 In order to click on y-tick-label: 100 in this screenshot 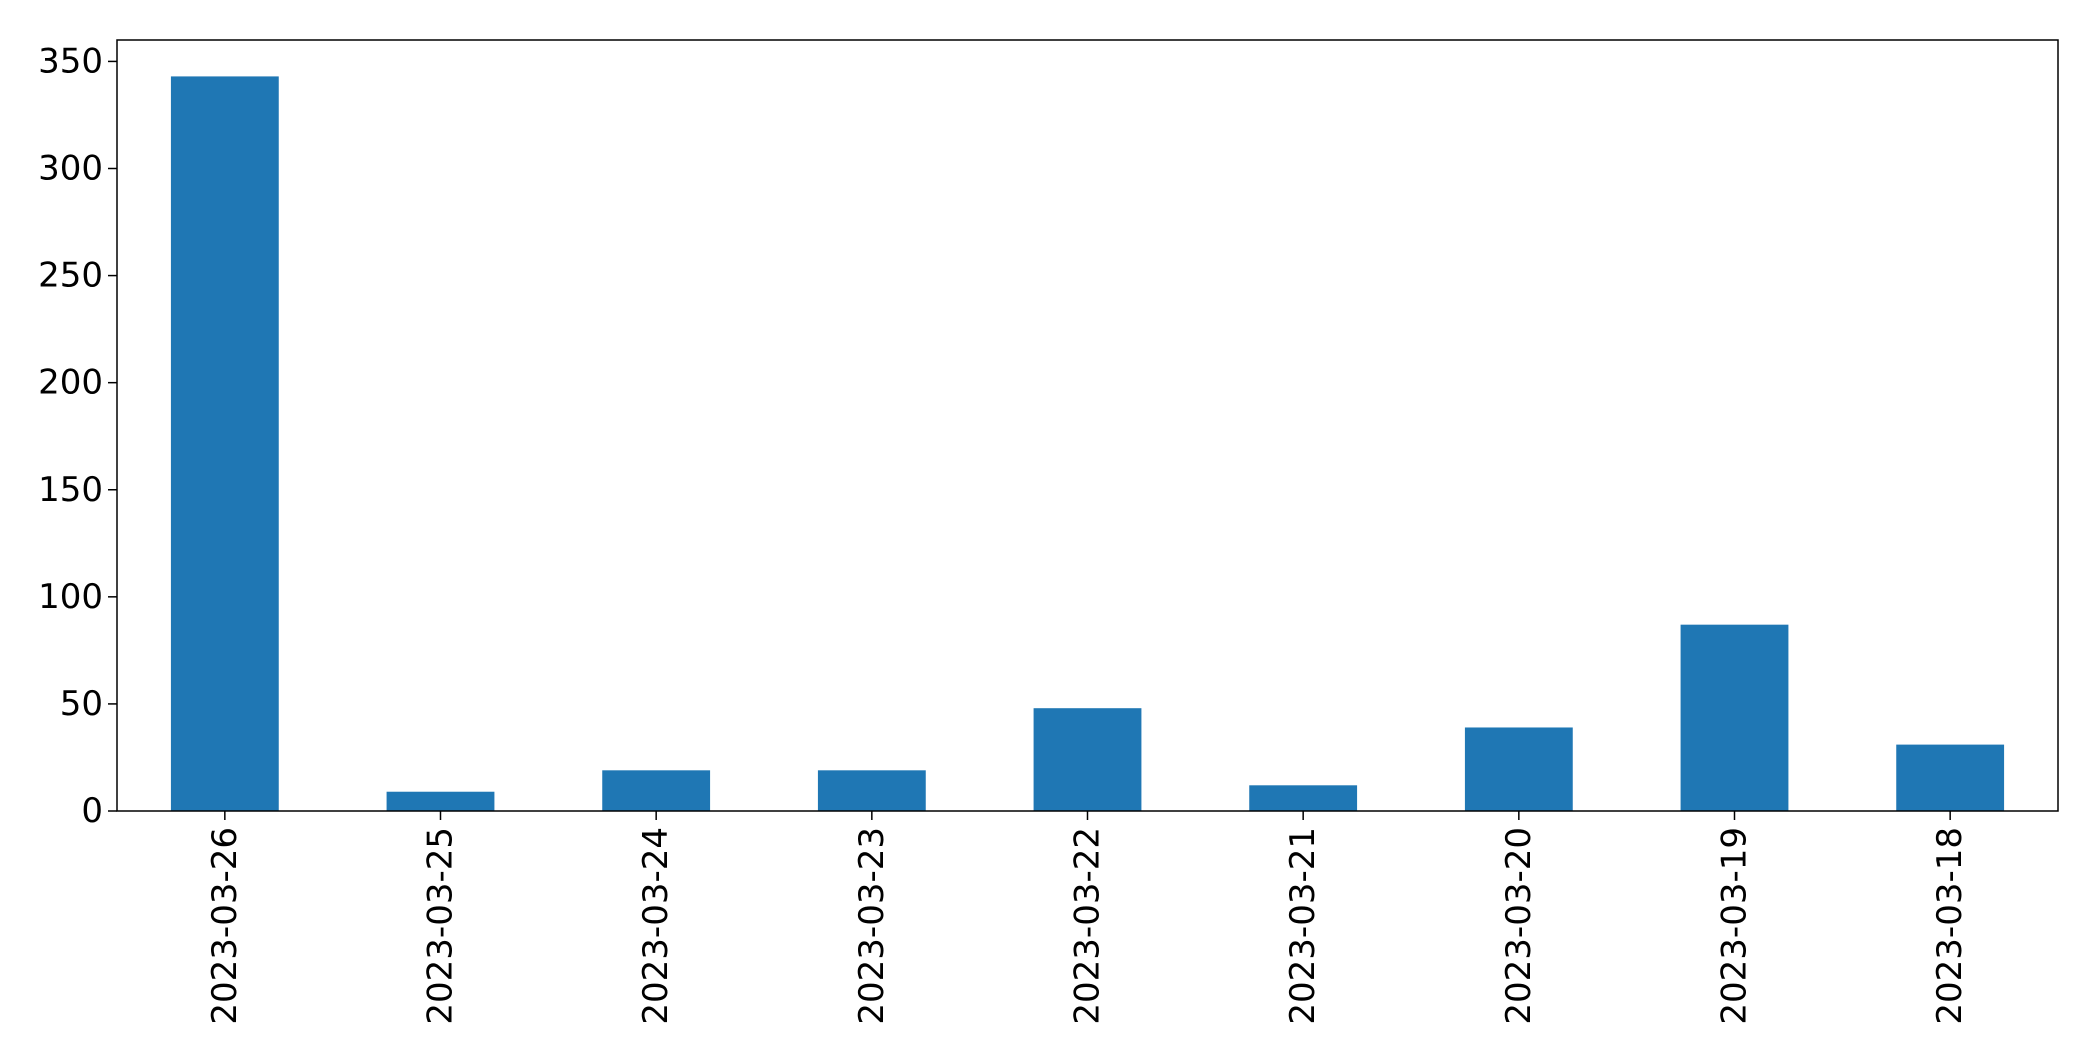, I will do `click(70, 597)`.